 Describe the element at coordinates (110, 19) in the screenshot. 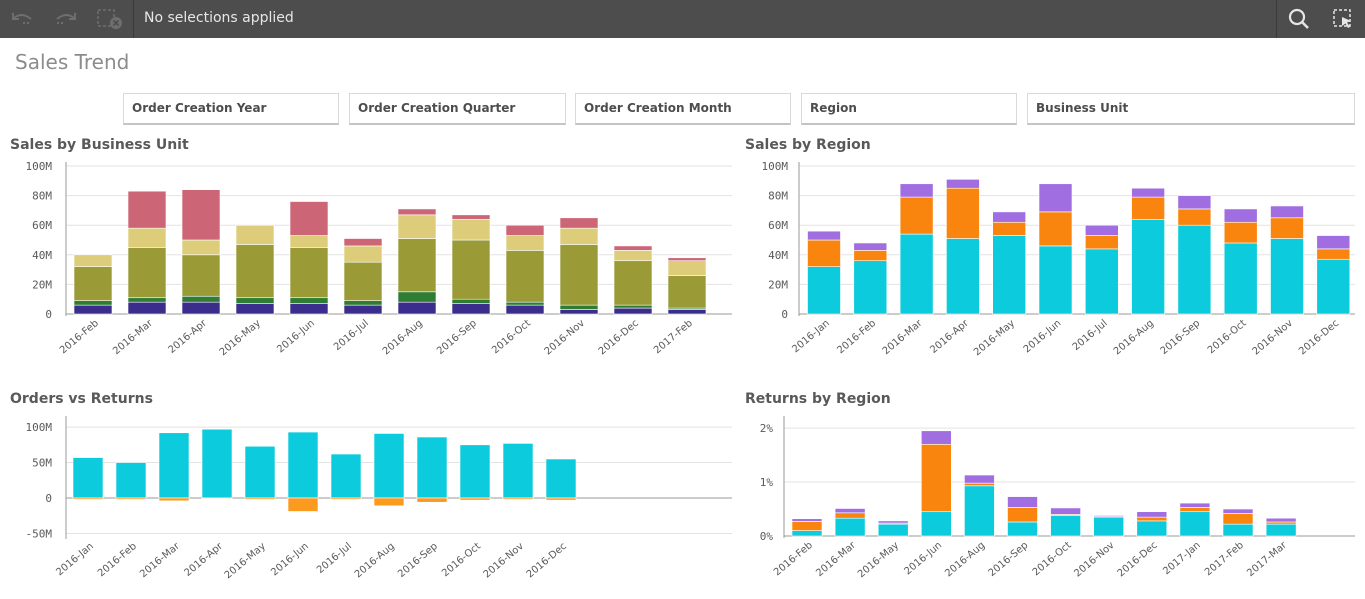

I see `clear-selections-icon` at that location.